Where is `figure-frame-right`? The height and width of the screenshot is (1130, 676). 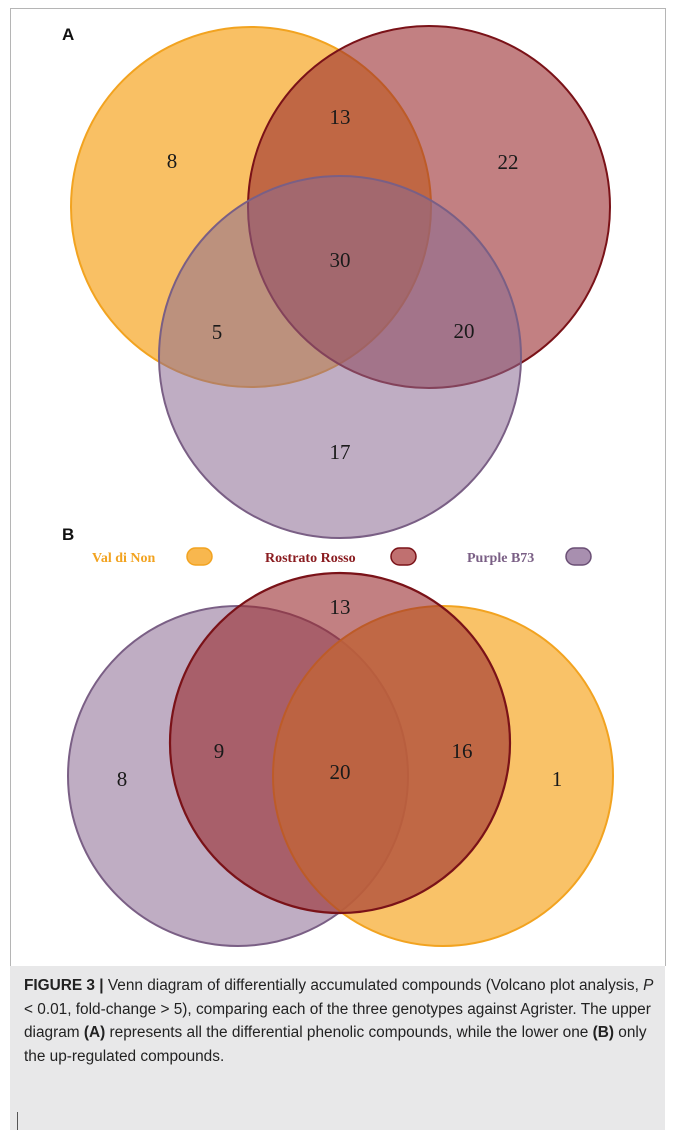
figure-frame-right is located at coordinates (665, 487).